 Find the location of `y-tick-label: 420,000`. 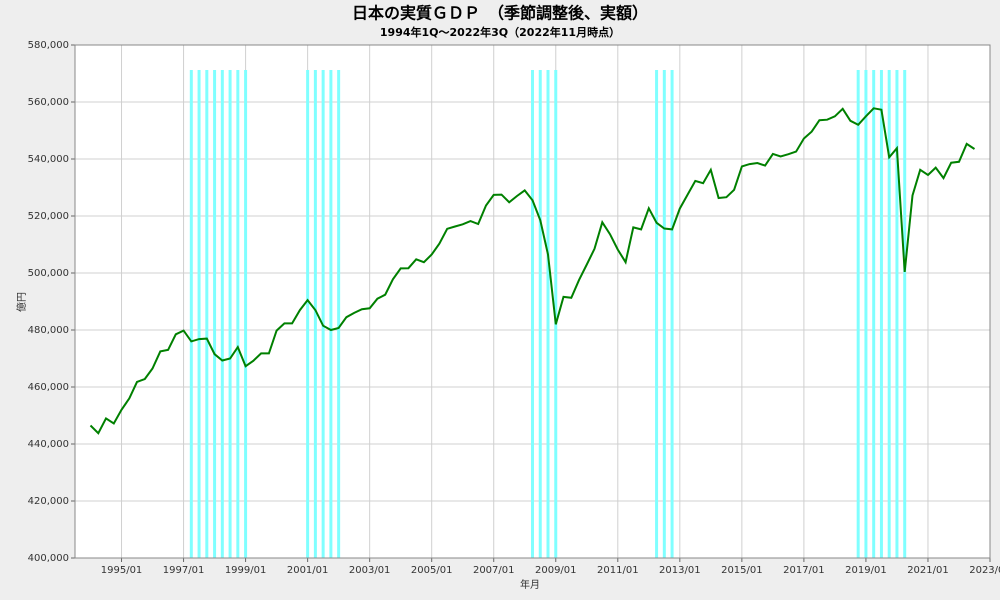

y-tick-label: 420,000 is located at coordinates (48, 501).